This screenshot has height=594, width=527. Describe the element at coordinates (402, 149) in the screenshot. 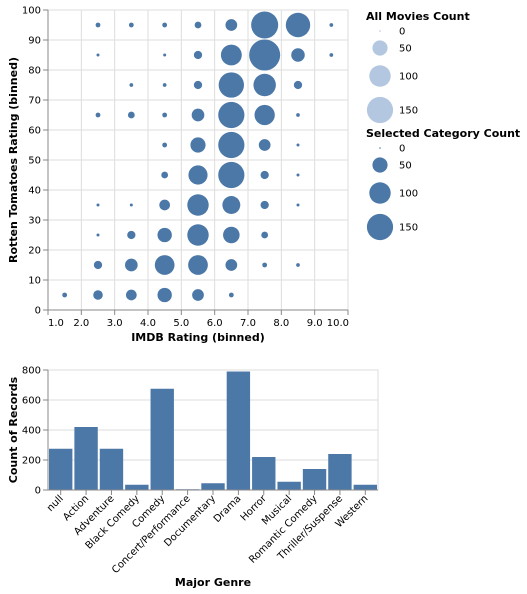

I see `legend-size-label: 0` at that location.